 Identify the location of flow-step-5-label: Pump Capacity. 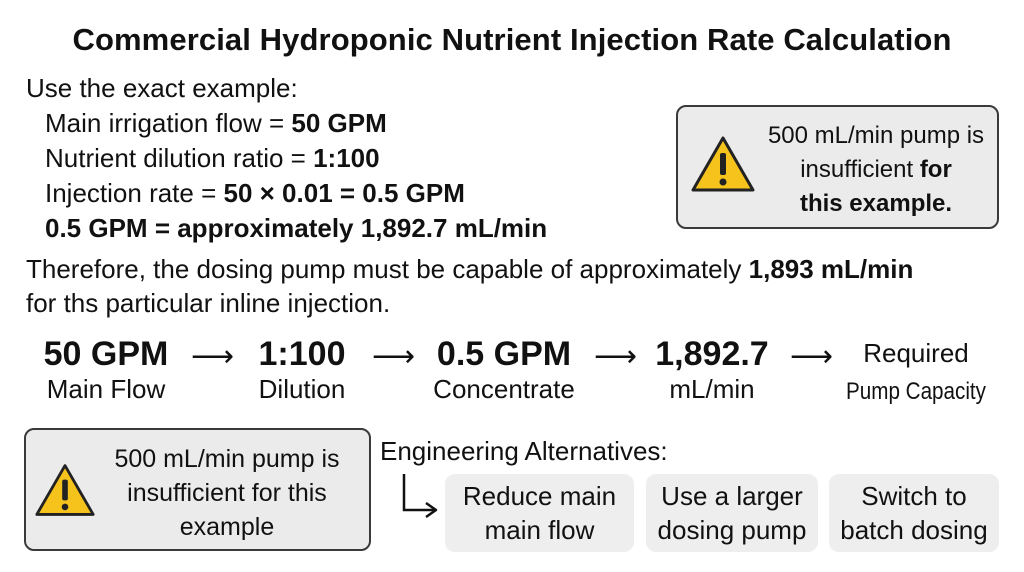
(916, 391).